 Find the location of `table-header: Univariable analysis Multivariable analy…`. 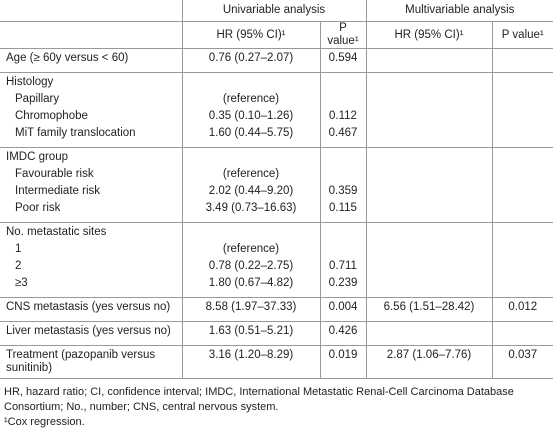

table-header: Univariable analysis Multivariable analy… is located at coordinates (276, 24).